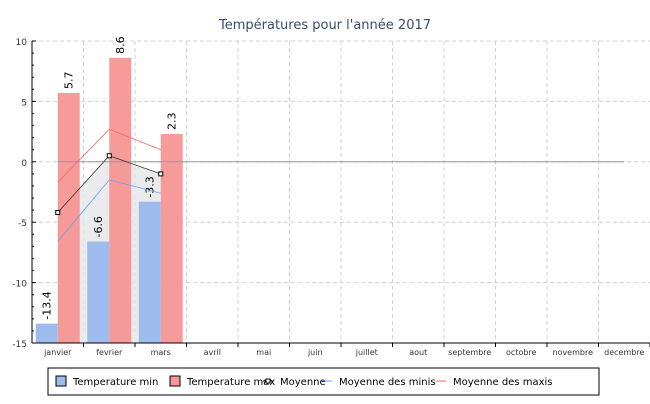  Describe the element at coordinates (98, 226) in the screenshot. I see `bar-value-label: -6.6` at that location.